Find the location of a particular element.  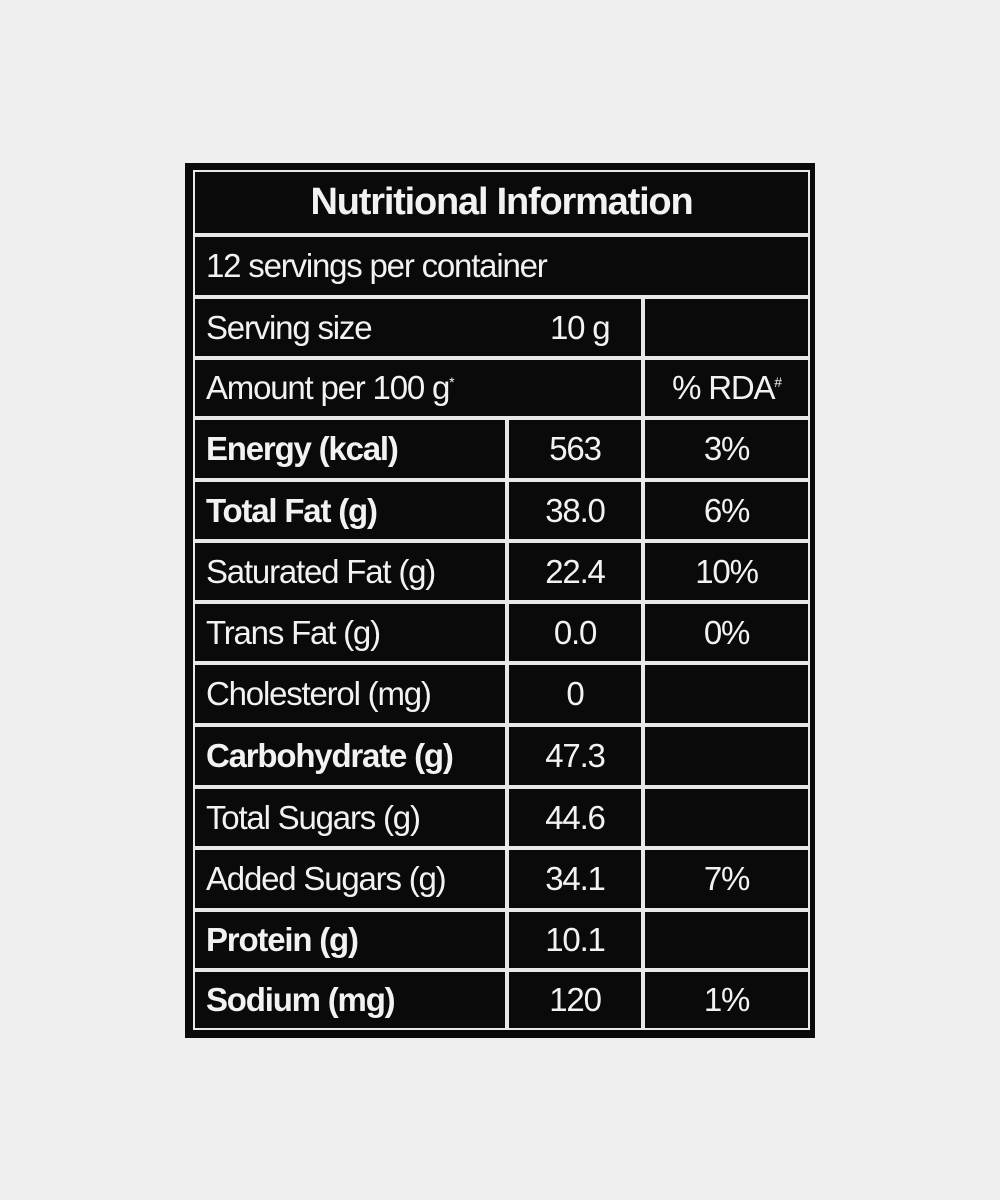

serving-size-label: Serving size is located at coordinates (289, 327).